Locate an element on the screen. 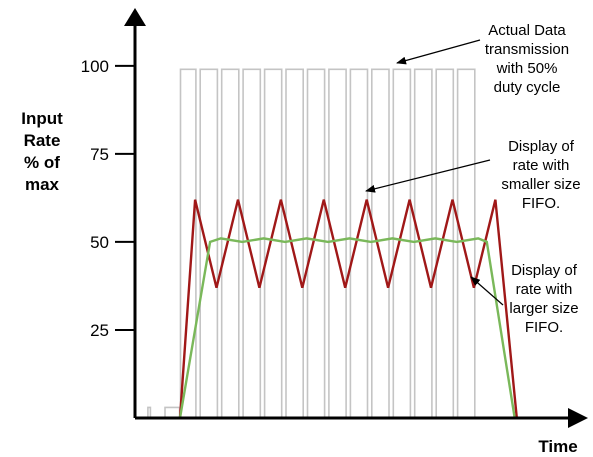  y-axis-title-line-3: % of is located at coordinates (42, 162).